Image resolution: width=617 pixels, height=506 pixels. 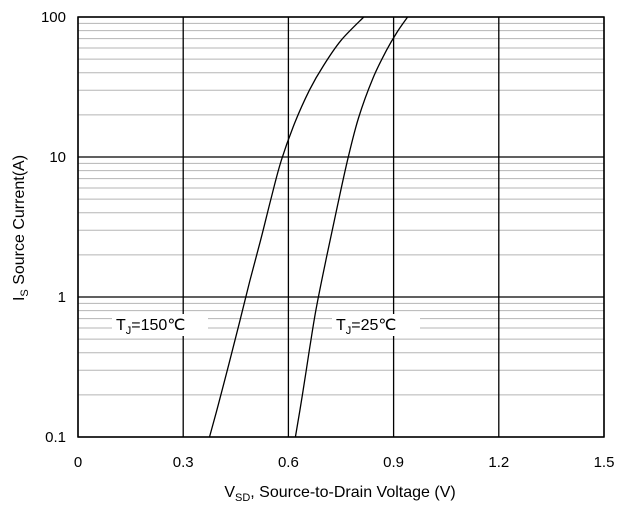 I want to click on y-tick-label: 1, so click(x=62, y=297).